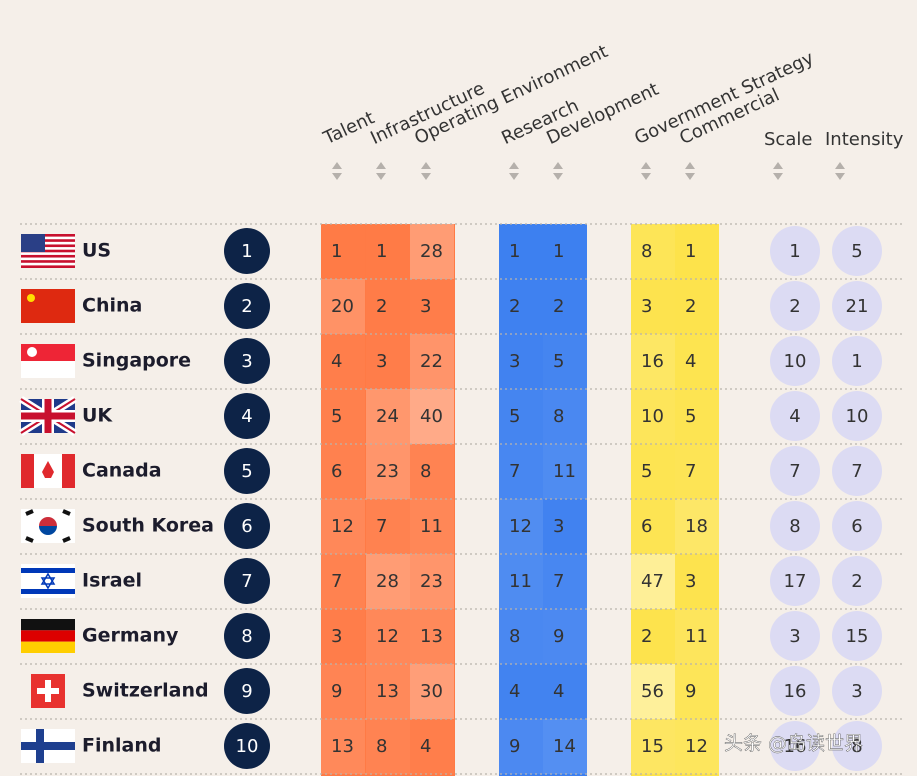 Image resolution: width=917 pixels, height=776 pixels. I want to click on cell-value: 30, so click(431, 691).